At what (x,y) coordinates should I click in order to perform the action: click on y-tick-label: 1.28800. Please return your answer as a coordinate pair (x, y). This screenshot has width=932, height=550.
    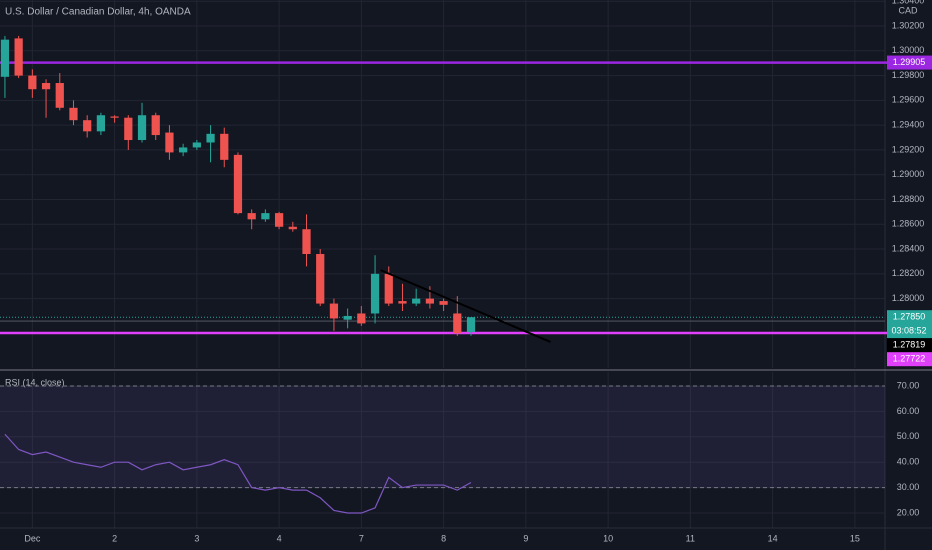
    Looking at the image, I should click on (908, 199).